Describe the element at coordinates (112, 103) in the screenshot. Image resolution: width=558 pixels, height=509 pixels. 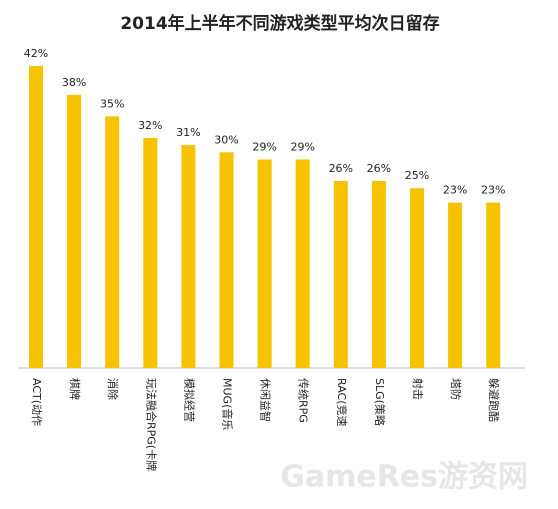
I see `value-label: 35%` at that location.